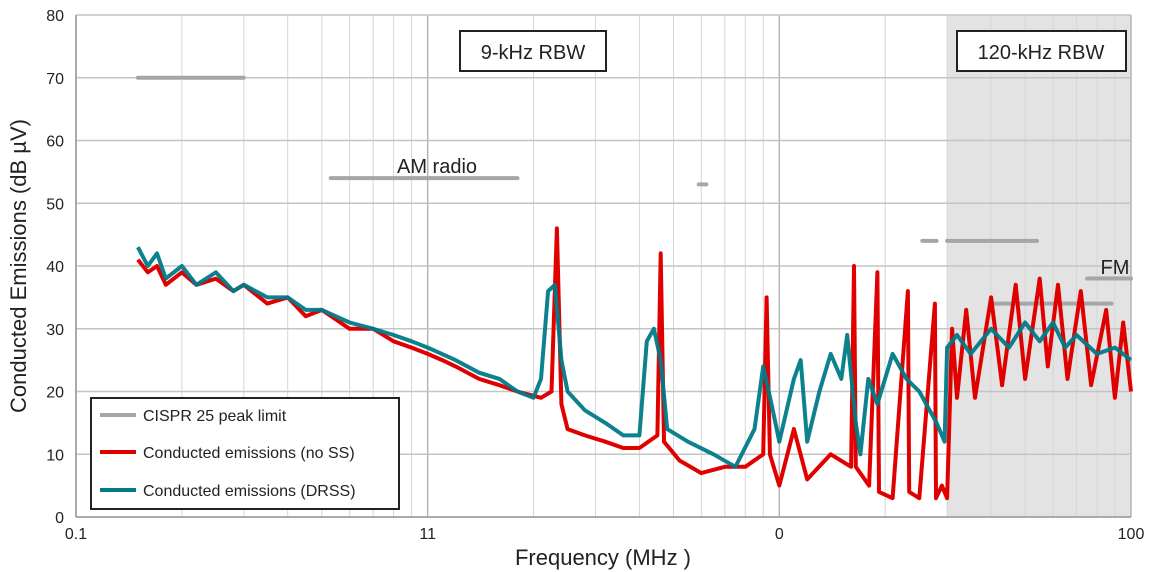 Image resolution: width=1149 pixels, height=572 pixels. I want to click on y-tick-labels: 0 10 20 30 40 50 60 70 80, so click(55, 267).